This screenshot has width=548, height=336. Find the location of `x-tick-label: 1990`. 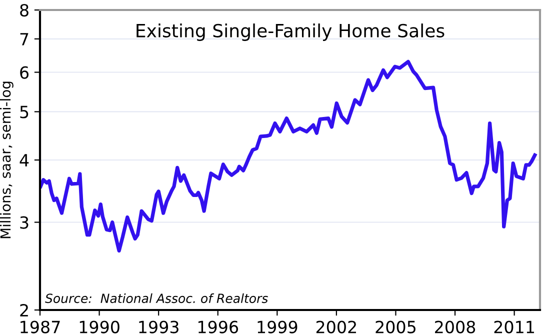

x-tick-label: 1990 is located at coordinates (100, 327).